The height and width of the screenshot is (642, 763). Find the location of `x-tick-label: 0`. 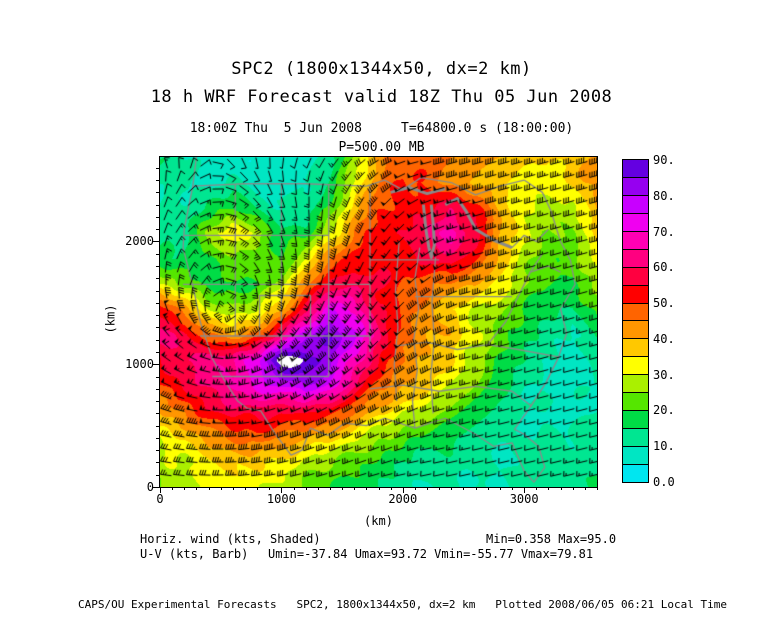

x-tick-label: 0 is located at coordinates (160, 499).